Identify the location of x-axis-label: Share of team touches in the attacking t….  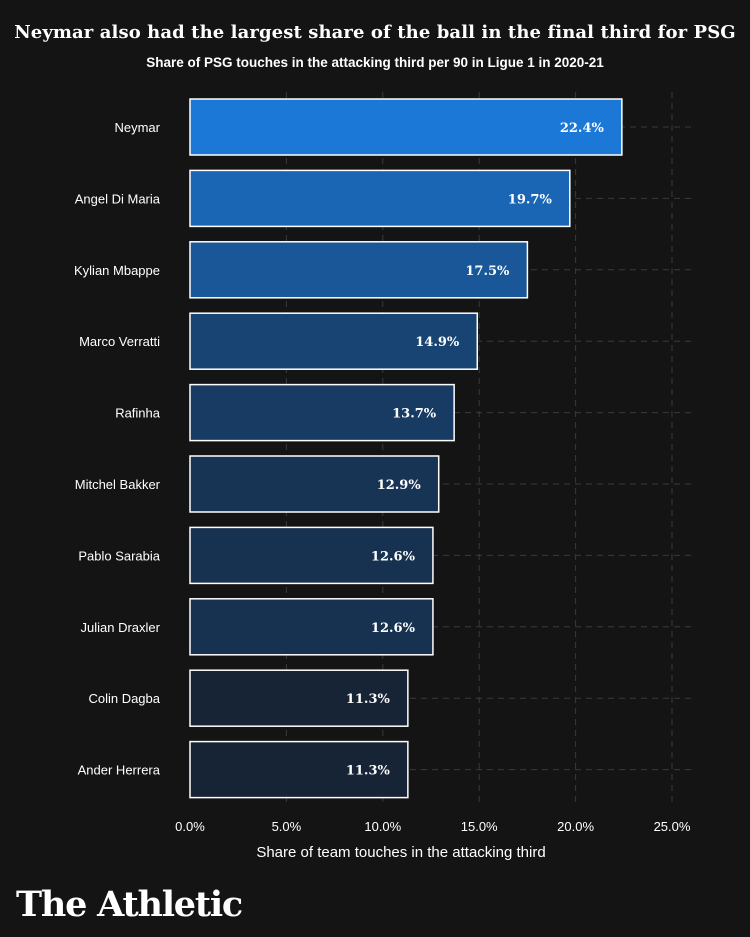
(400, 852).